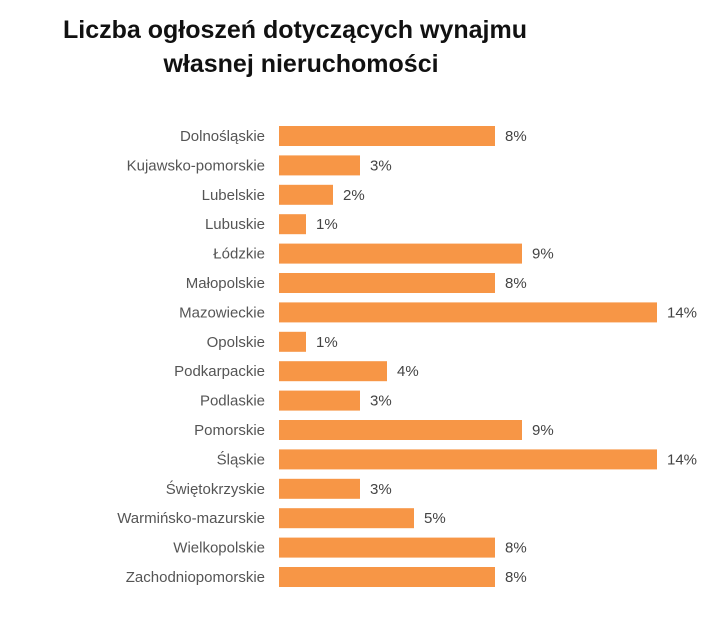  What do you see at coordinates (301, 64) in the screenshot?
I see `chart-title-line-2: własnej nieruchomości` at bounding box center [301, 64].